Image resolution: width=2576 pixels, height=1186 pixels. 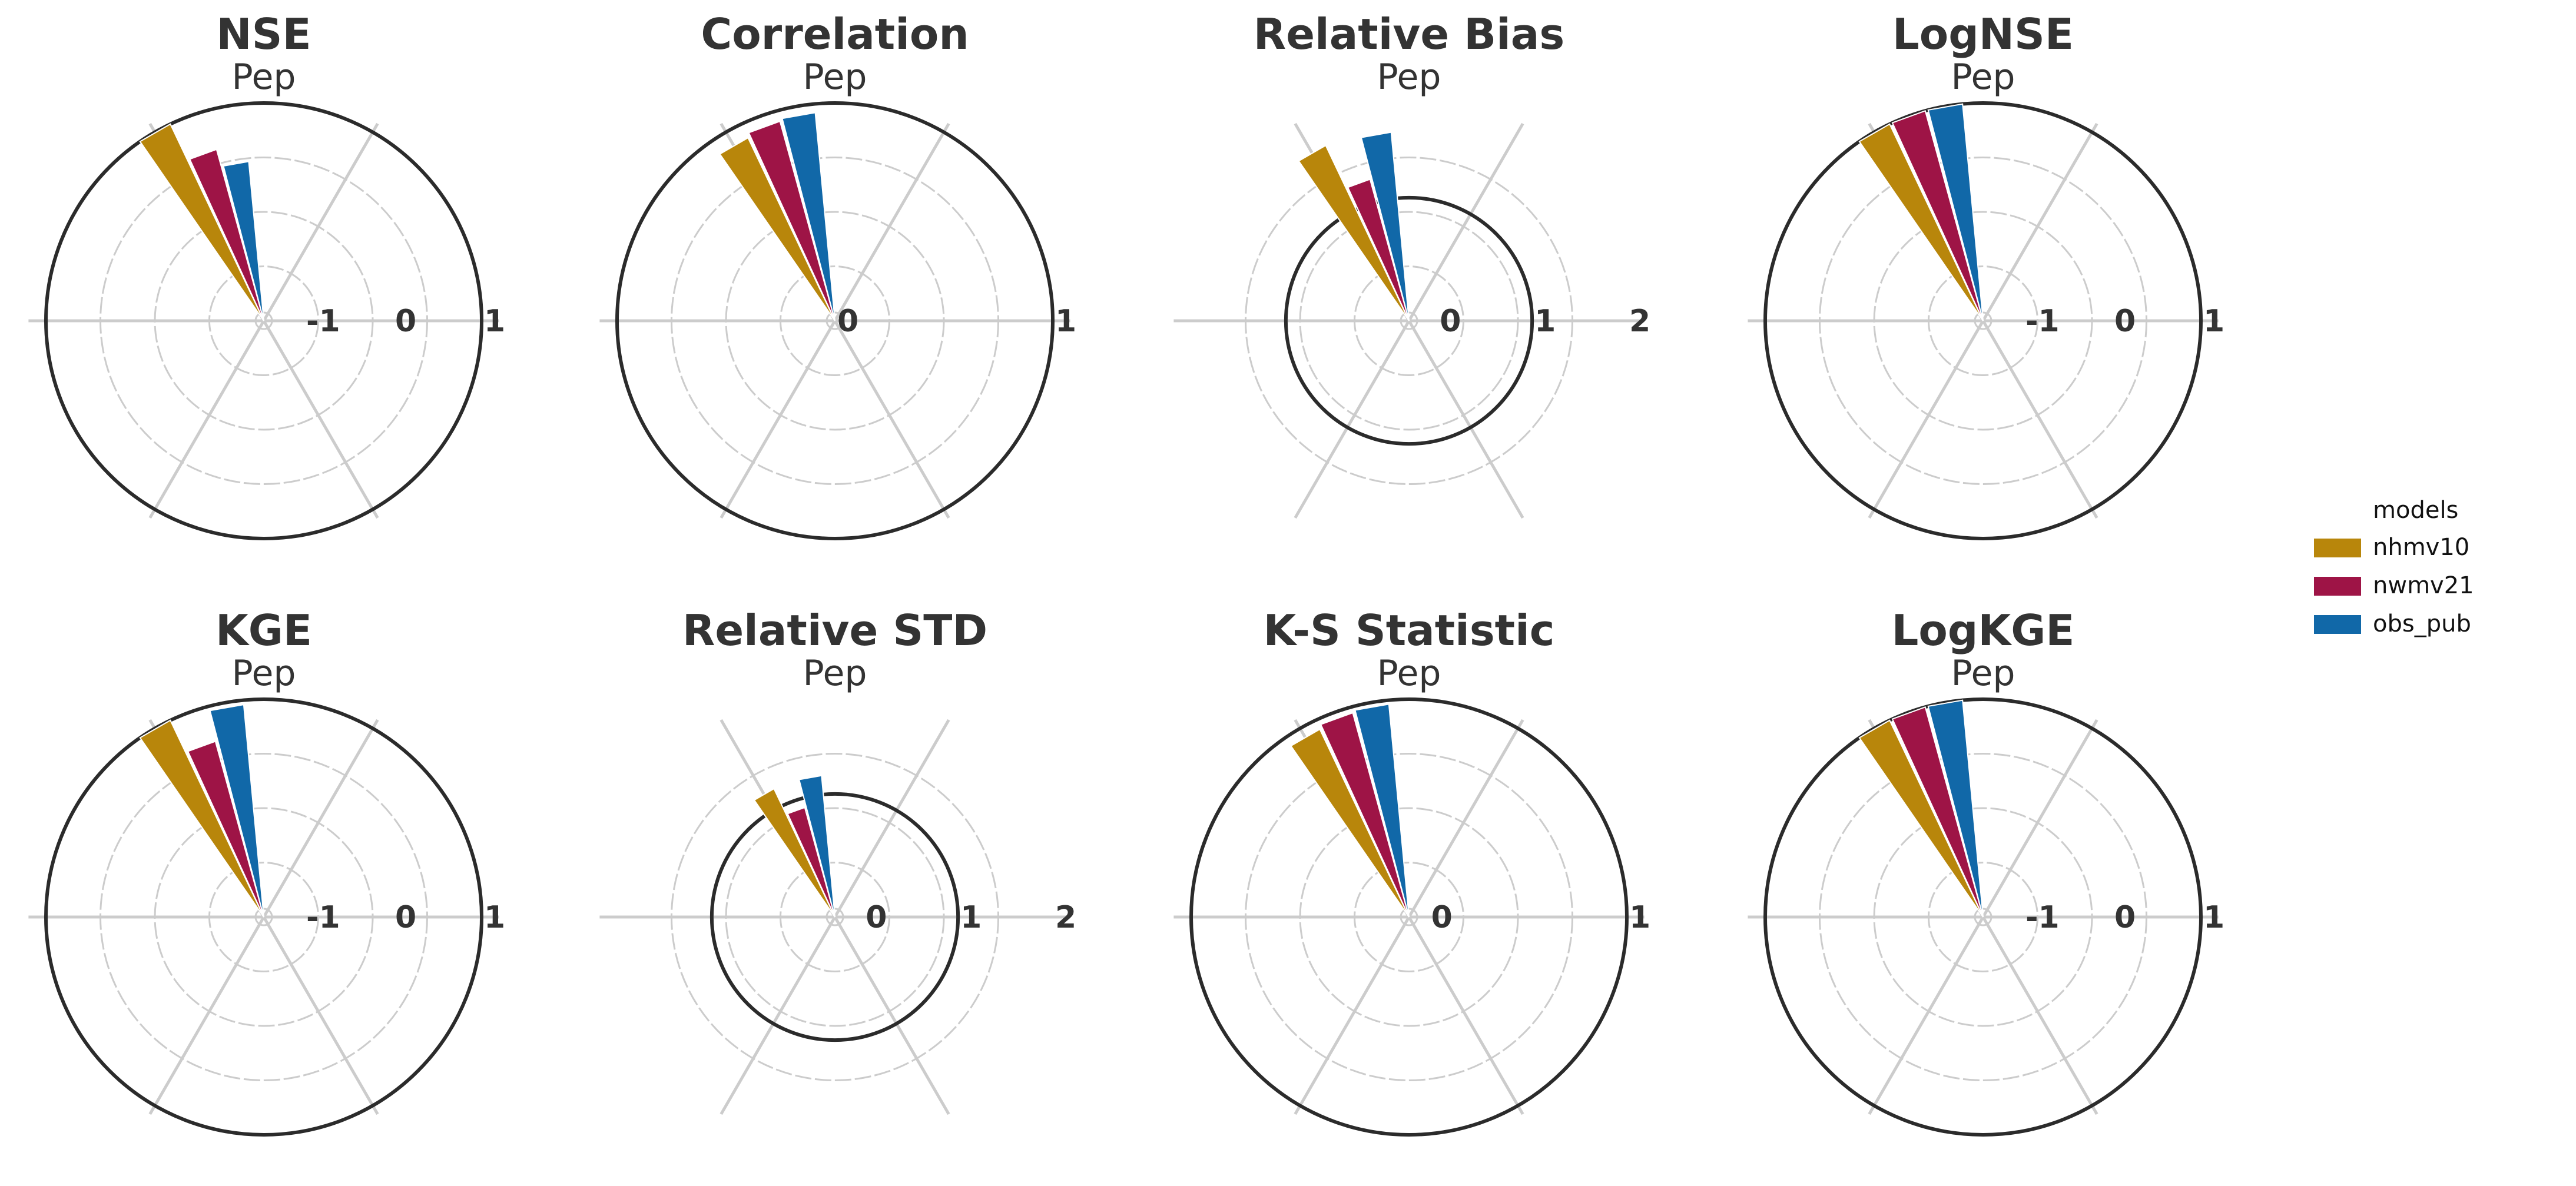 What do you see at coordinates (2423, 585) in the screenshot?
I see `legend-label-nwmv21: nwmv21` at bounding box center [2423, 585].